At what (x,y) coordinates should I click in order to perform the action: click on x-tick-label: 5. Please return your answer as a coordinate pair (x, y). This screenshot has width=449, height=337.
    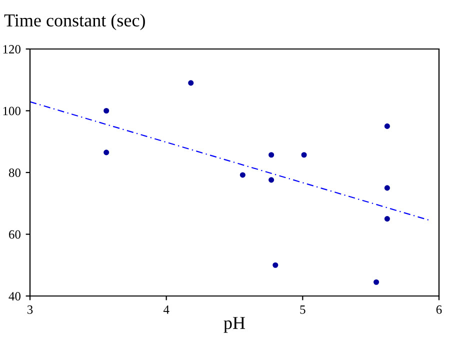
    Looking at the image, I should click on (303, 310).